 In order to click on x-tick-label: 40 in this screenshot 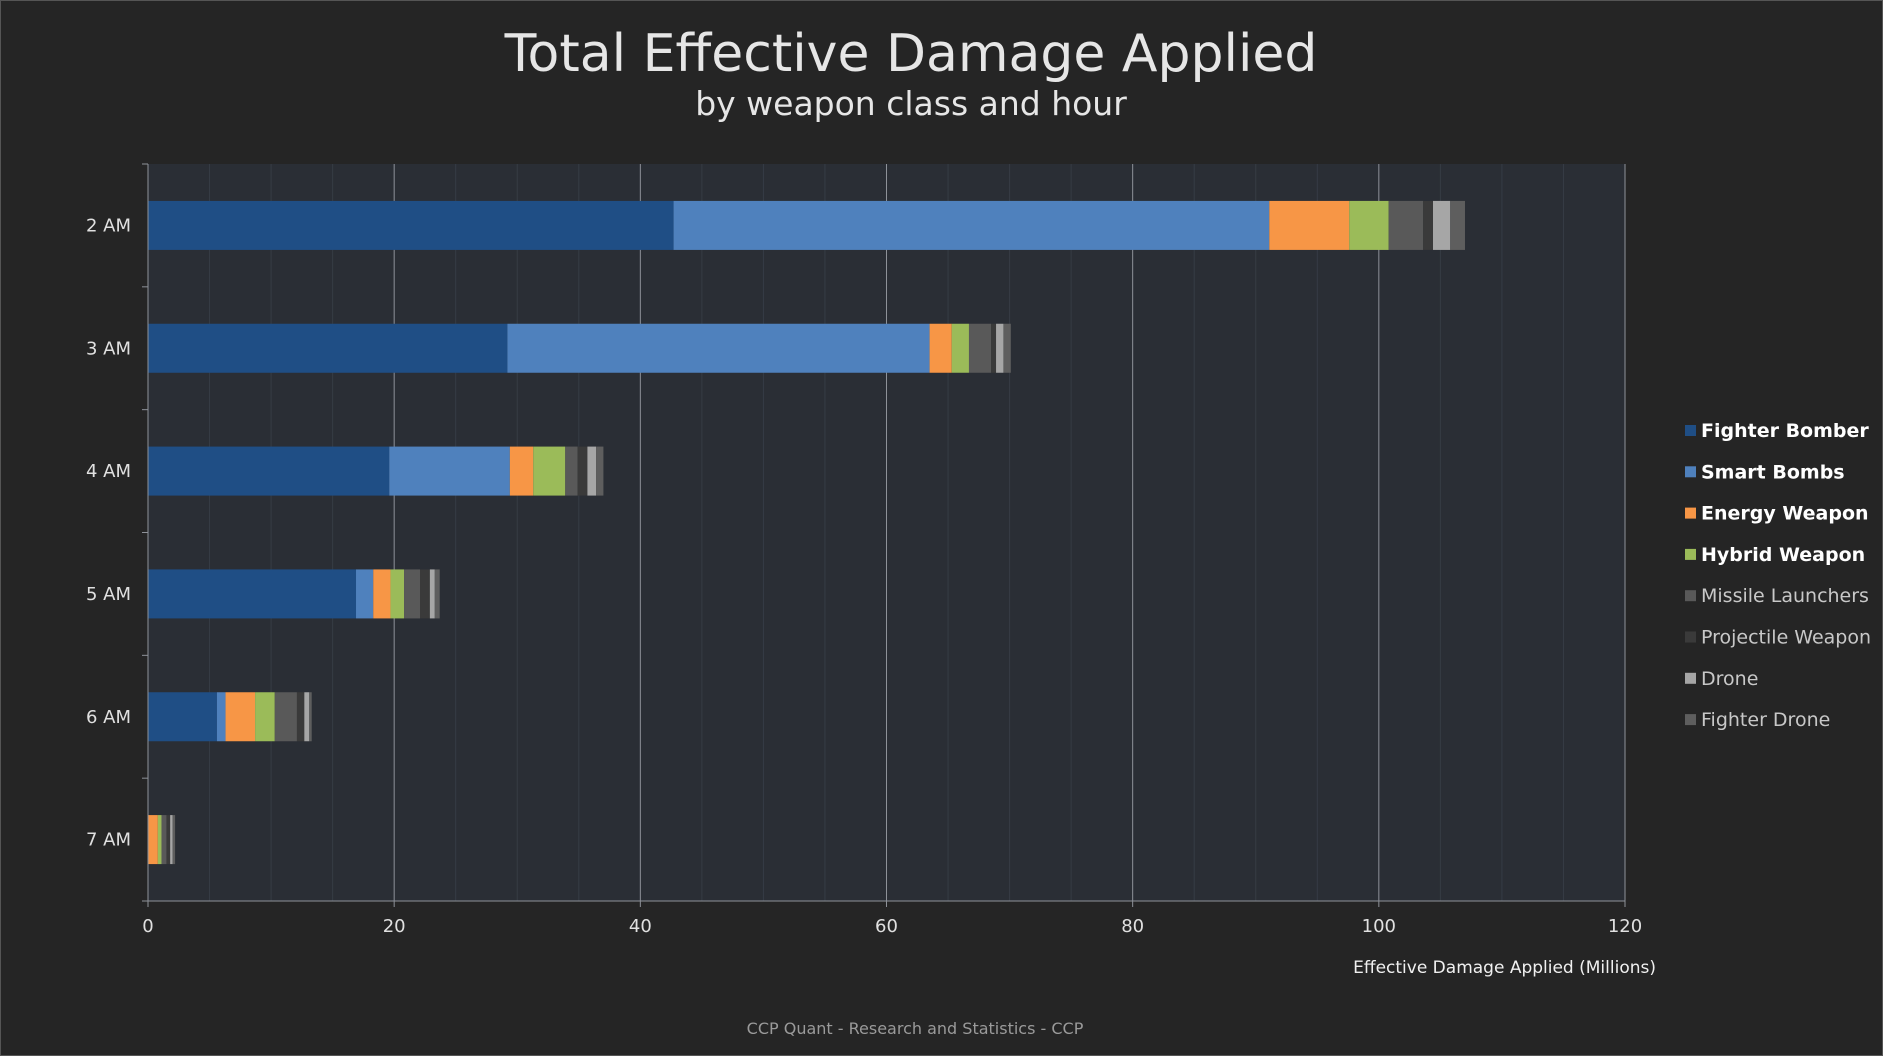, I will do `click(640, 926)`.